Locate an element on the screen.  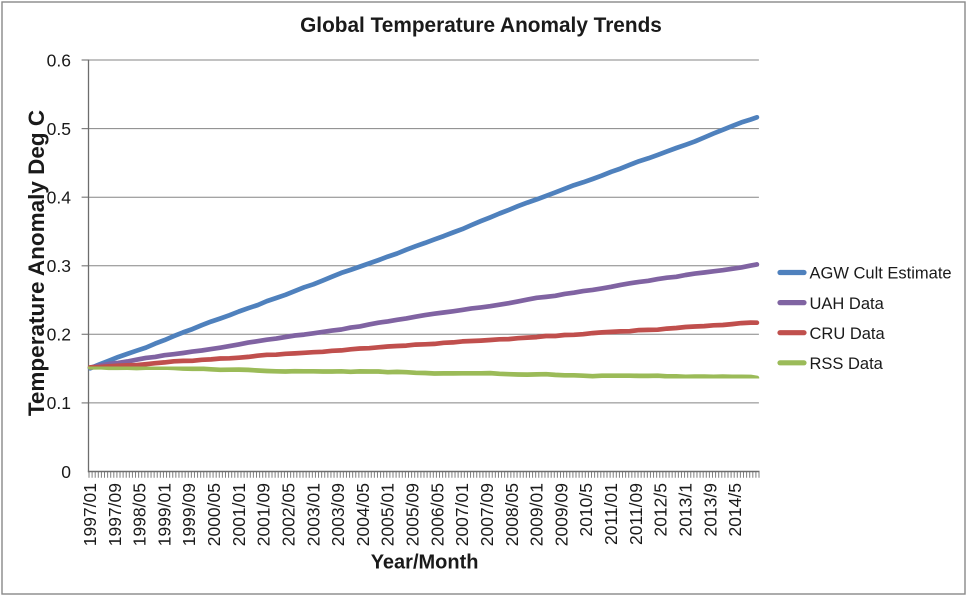
svg-text: 0.6 is located at coordinates (59, 60).